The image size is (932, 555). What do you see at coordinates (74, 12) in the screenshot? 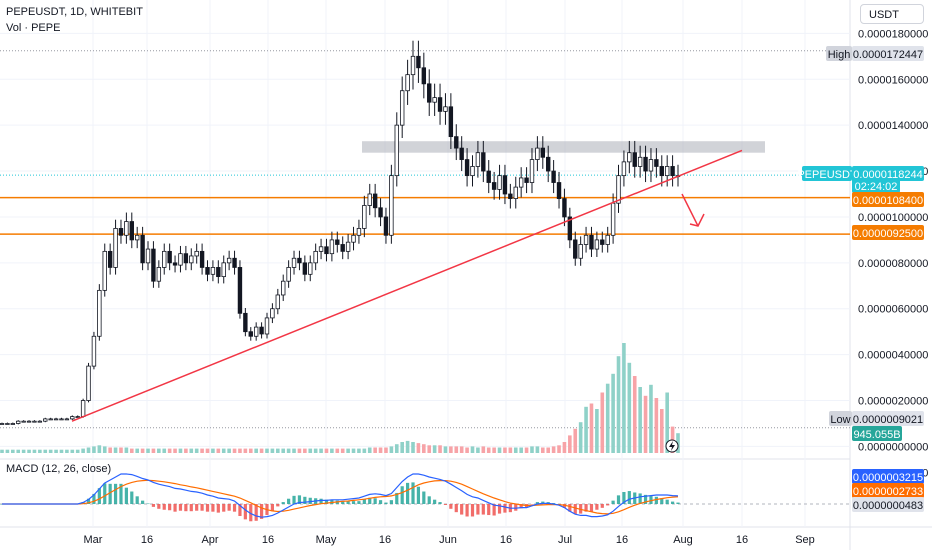
I see `symbol-legend: PEPEUSDT, 1D, WHITEBIT` at bounding box center [74, 12].